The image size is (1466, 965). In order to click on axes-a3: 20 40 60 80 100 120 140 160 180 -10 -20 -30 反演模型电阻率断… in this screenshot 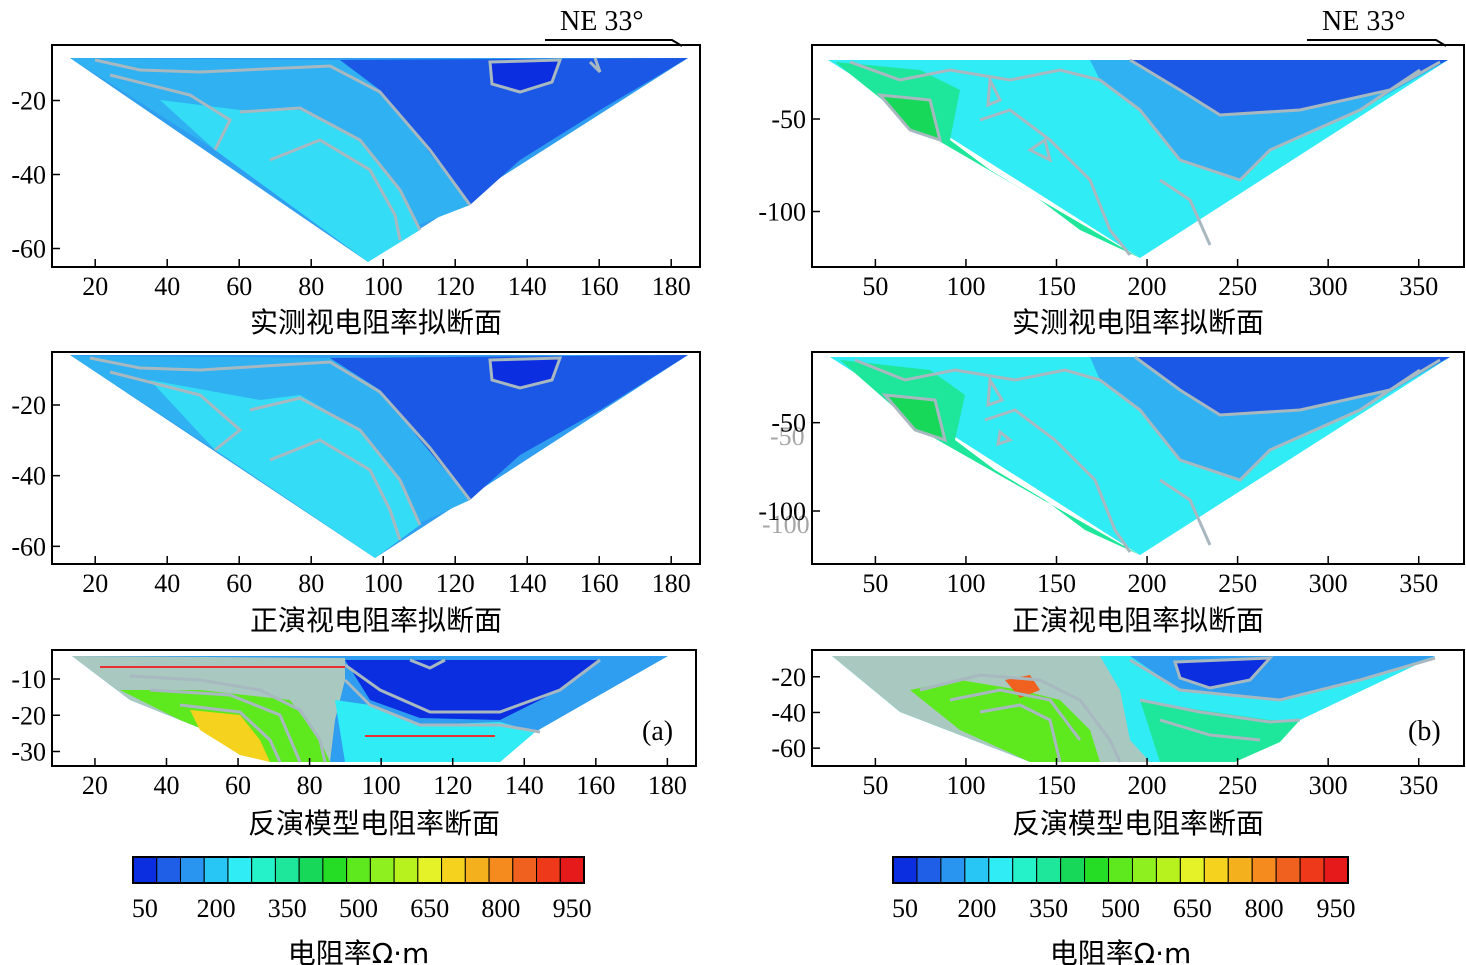, I will do `click(349, 752)`.